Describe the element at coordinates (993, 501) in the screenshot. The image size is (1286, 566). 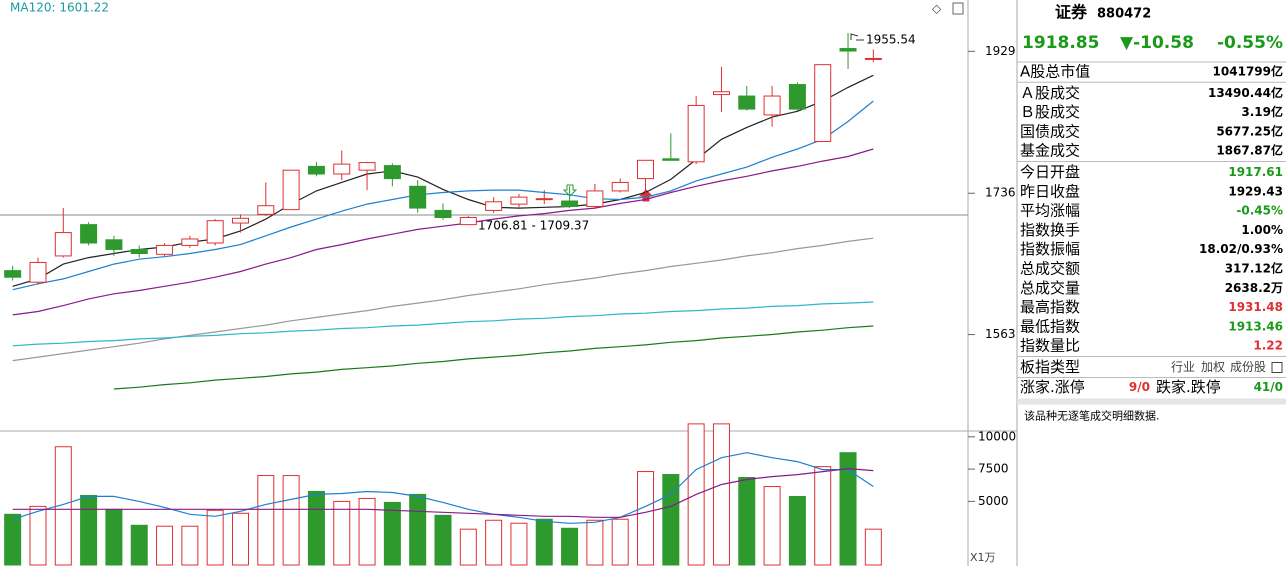
I see `y-tick-label: 5000` at that location.